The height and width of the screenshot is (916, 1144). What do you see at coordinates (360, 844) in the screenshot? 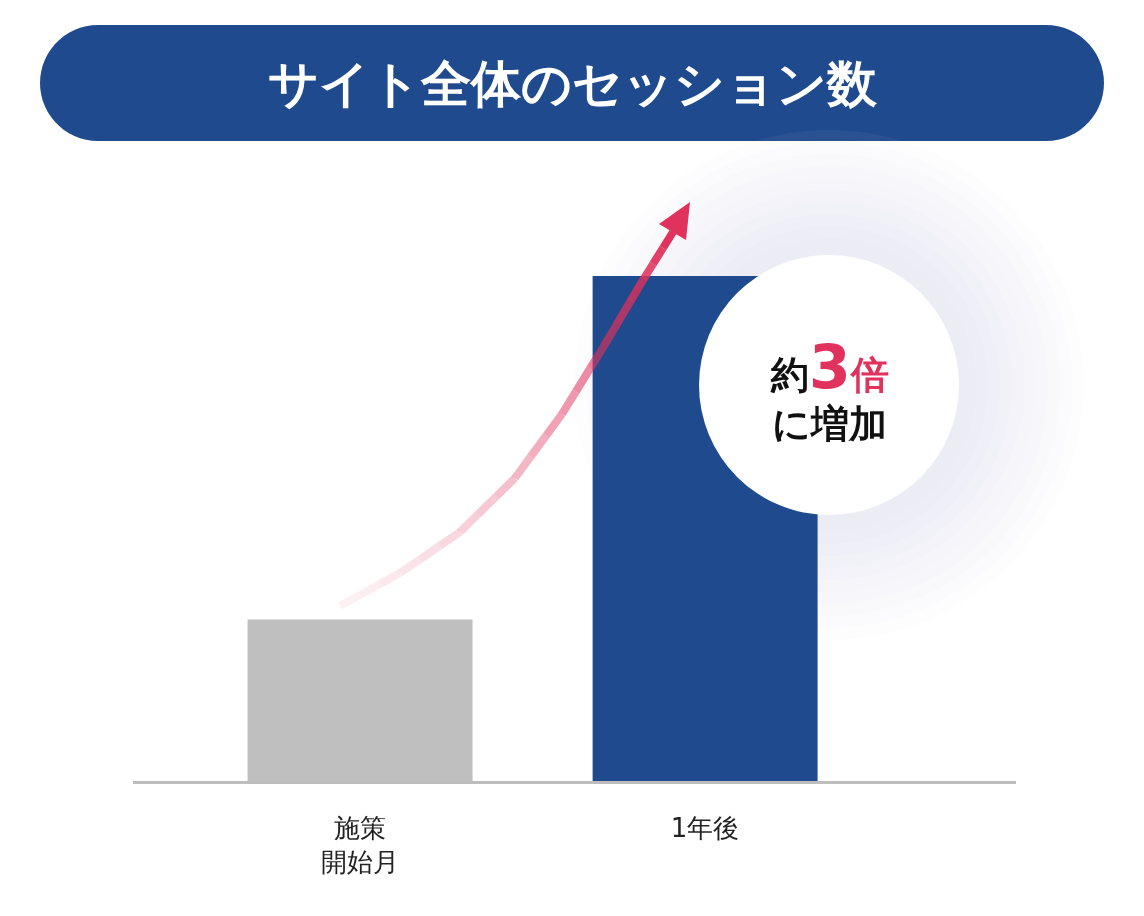
I see `x-tick-label: 施策開始月` at bounding box center [360, 844].